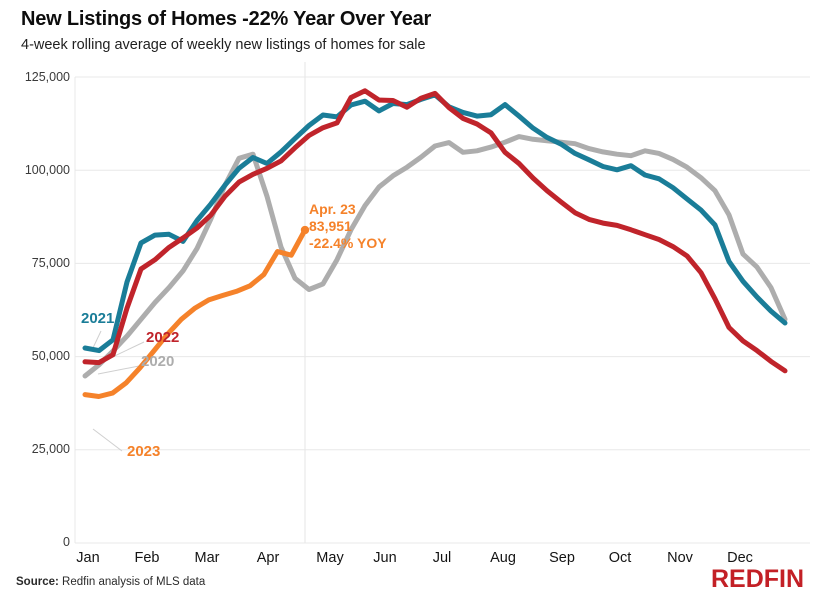 The image size is (822, 614). Describe the element at coordinates (37, 582) in the screenshot. I see `source-label: Source:` at that location.